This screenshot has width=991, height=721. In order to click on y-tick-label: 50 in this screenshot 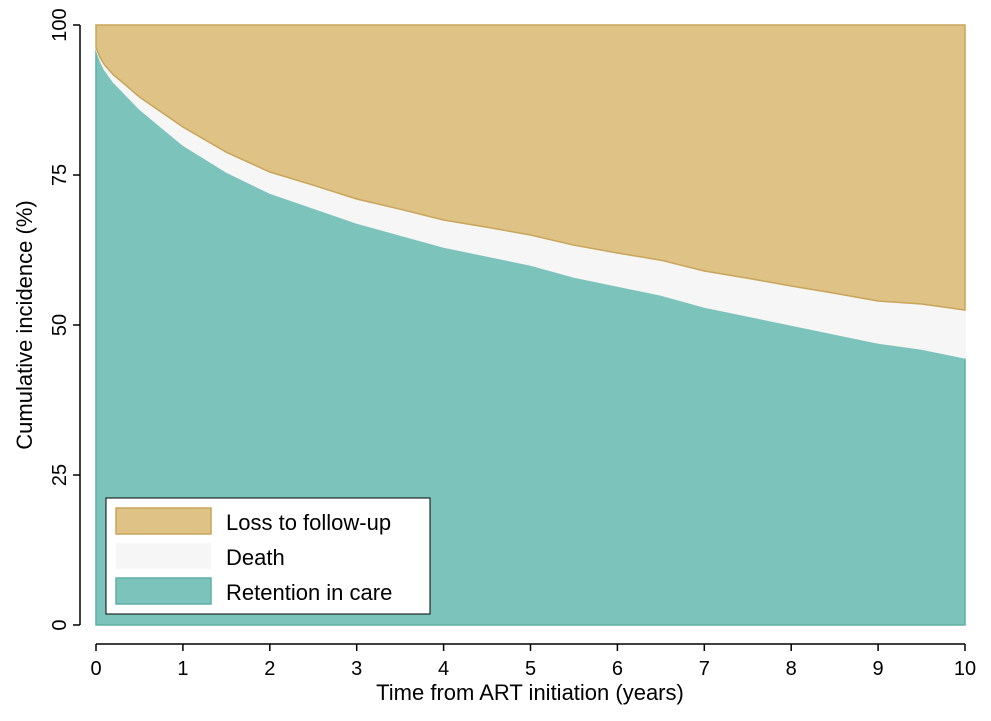, I will do `click(60, 325)`.